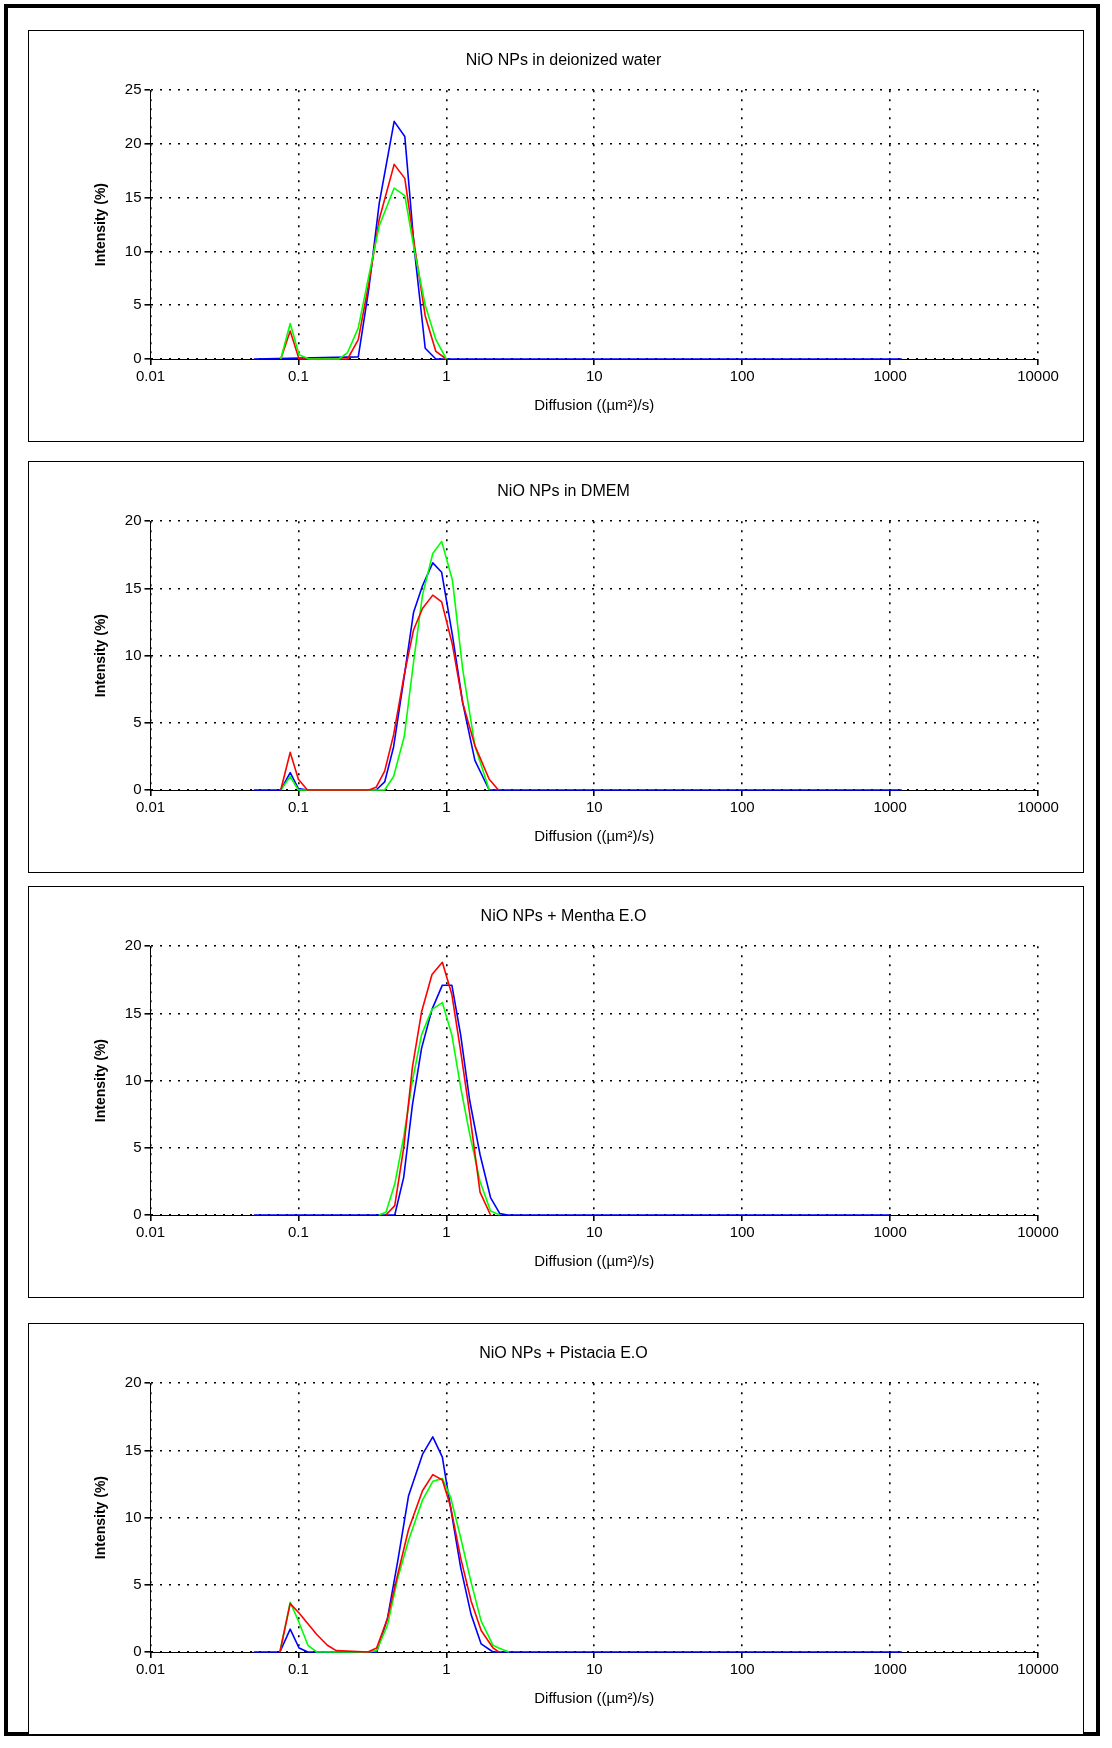 The width and height of the screenshot is (1112, 1748). Describe the element at coordinates (563, 60) in the screenshot. I see `chart-title: NiO NPs in deionized water` at that location.